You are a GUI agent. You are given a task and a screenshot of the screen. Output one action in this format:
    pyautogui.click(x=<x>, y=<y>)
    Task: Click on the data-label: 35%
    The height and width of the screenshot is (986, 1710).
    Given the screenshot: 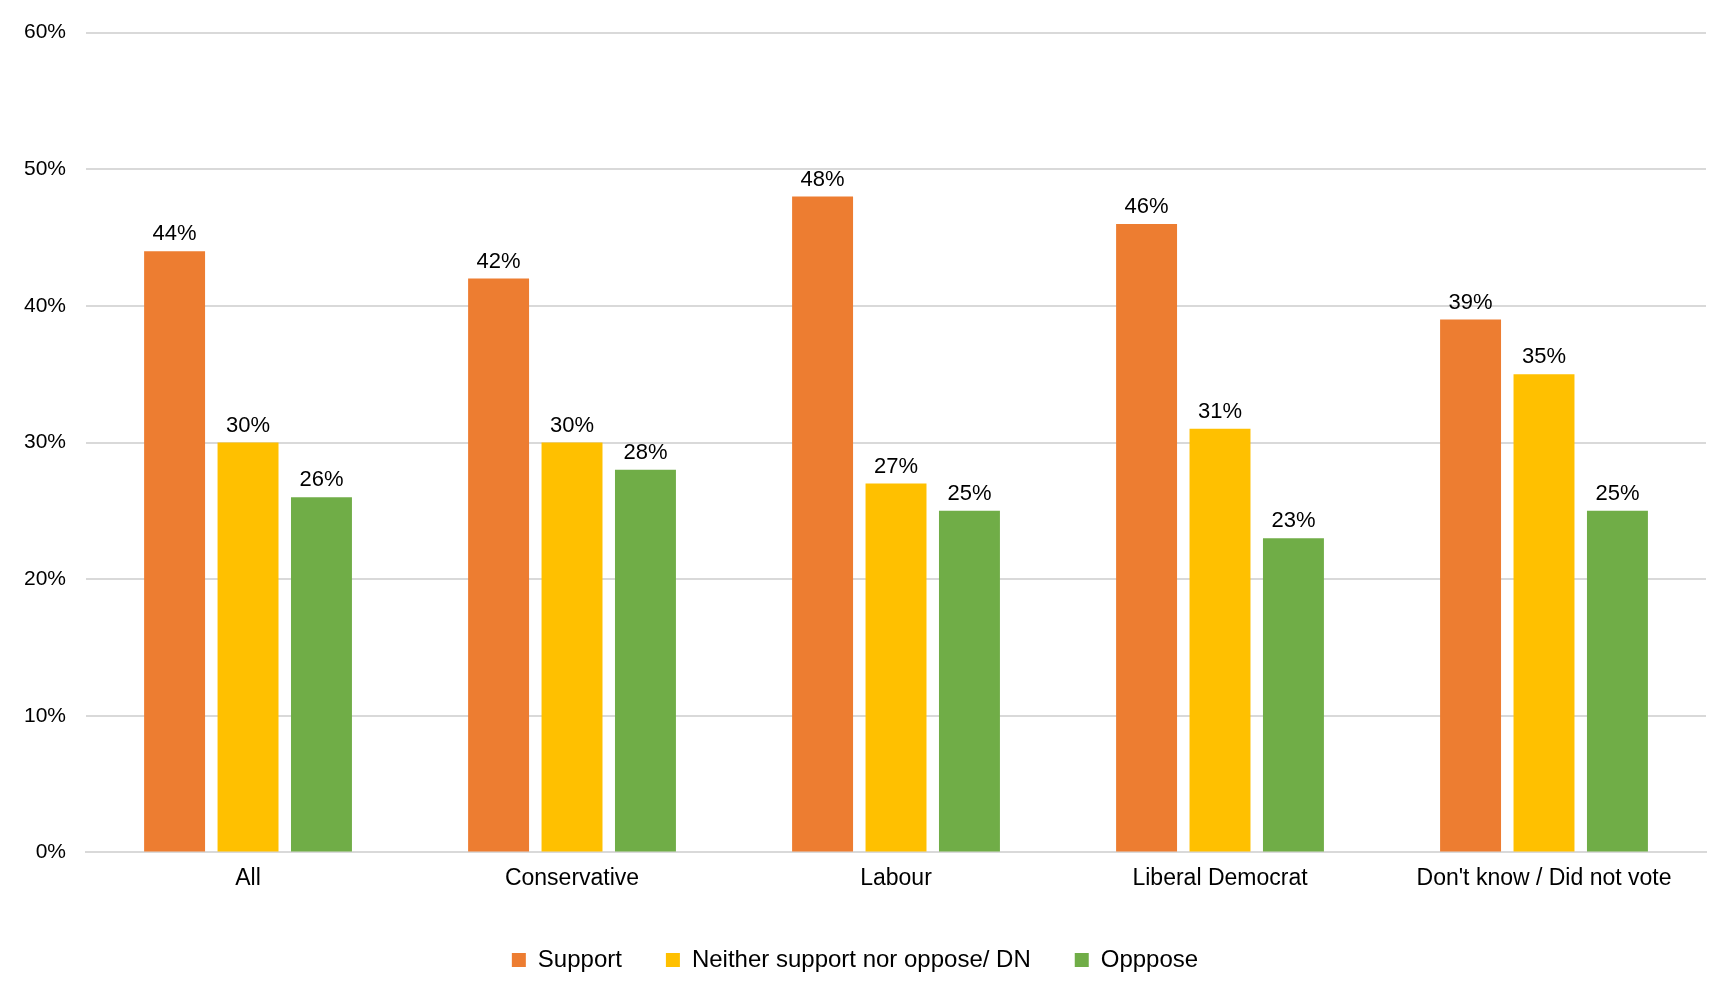 What is the action you would take?
    pyautogui.click(x=1544, y=356)
    